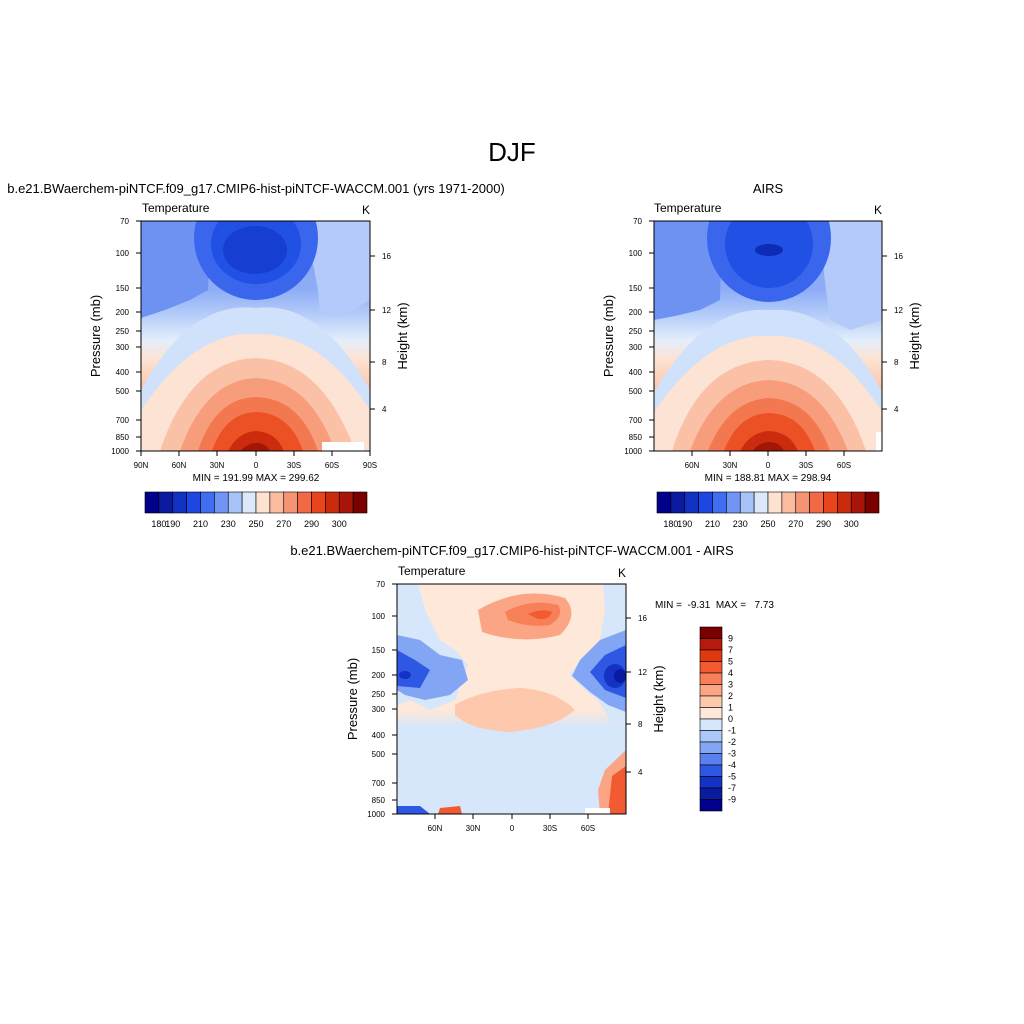 The image size is (1024, 1024). What do you see at coordinates (732, 800) in the screenshot?
I see `colorbar-label: -9` at bounding box center [732, 800].